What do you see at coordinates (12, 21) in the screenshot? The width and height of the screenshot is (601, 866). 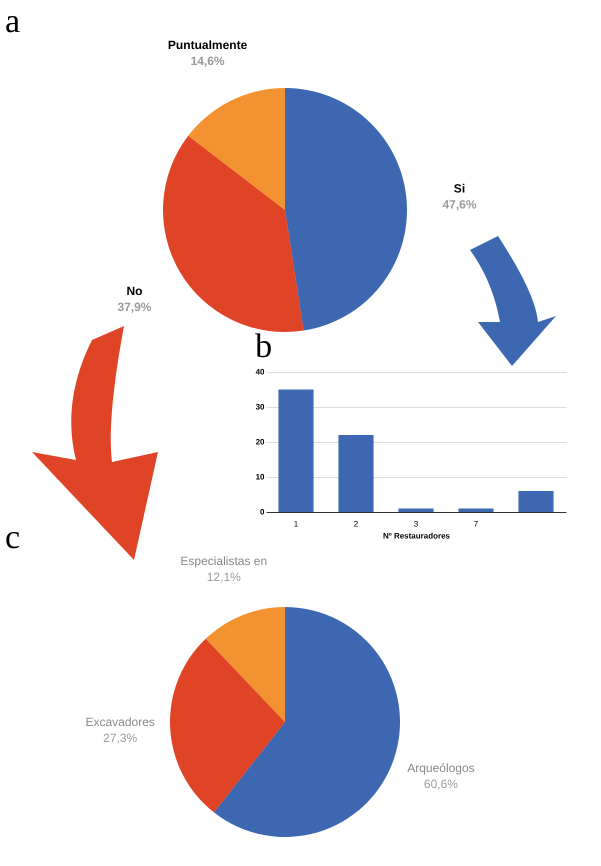 I see `chart-title: a` at bounding box center [12, 21].